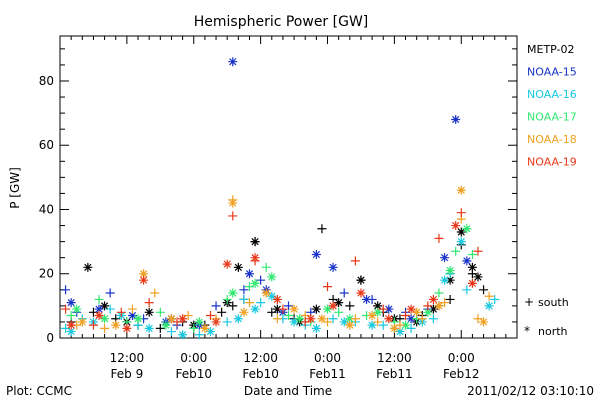 The width and height of the screenshot is (600, 400). I want to click on y-axis-label: P [GW], so click(15, 188).